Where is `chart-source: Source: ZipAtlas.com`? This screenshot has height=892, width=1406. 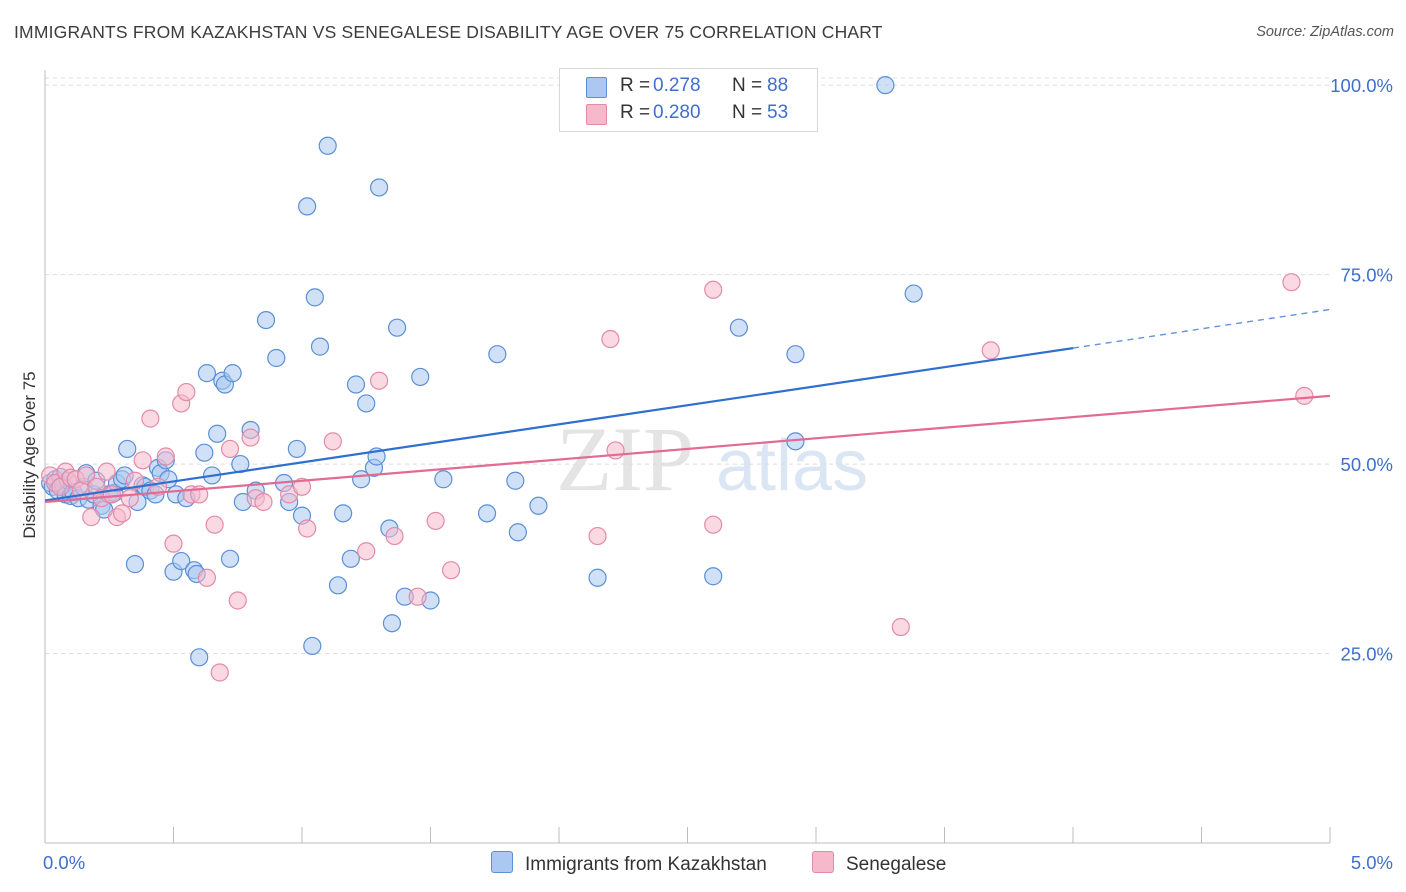
chart-source: Source: ZipAtlas.com is located at coordinates (1325, 32).